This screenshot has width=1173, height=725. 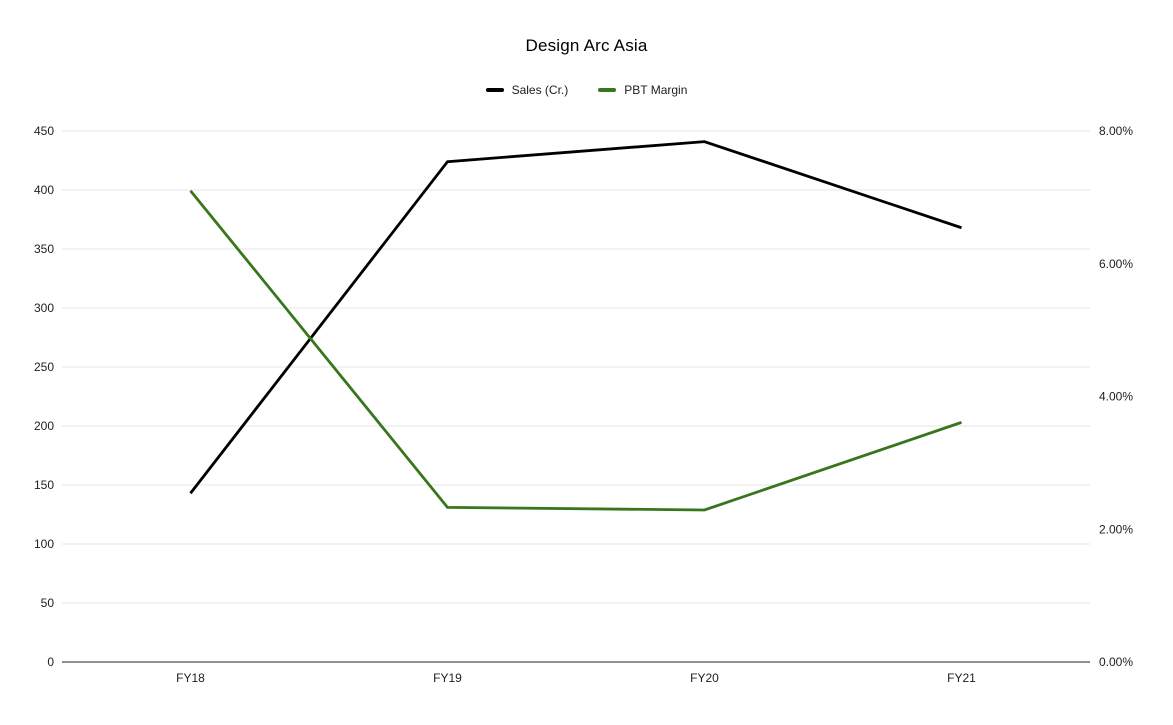 I want to click on legend-label: PBT Margin, so click(x=656, y=90).